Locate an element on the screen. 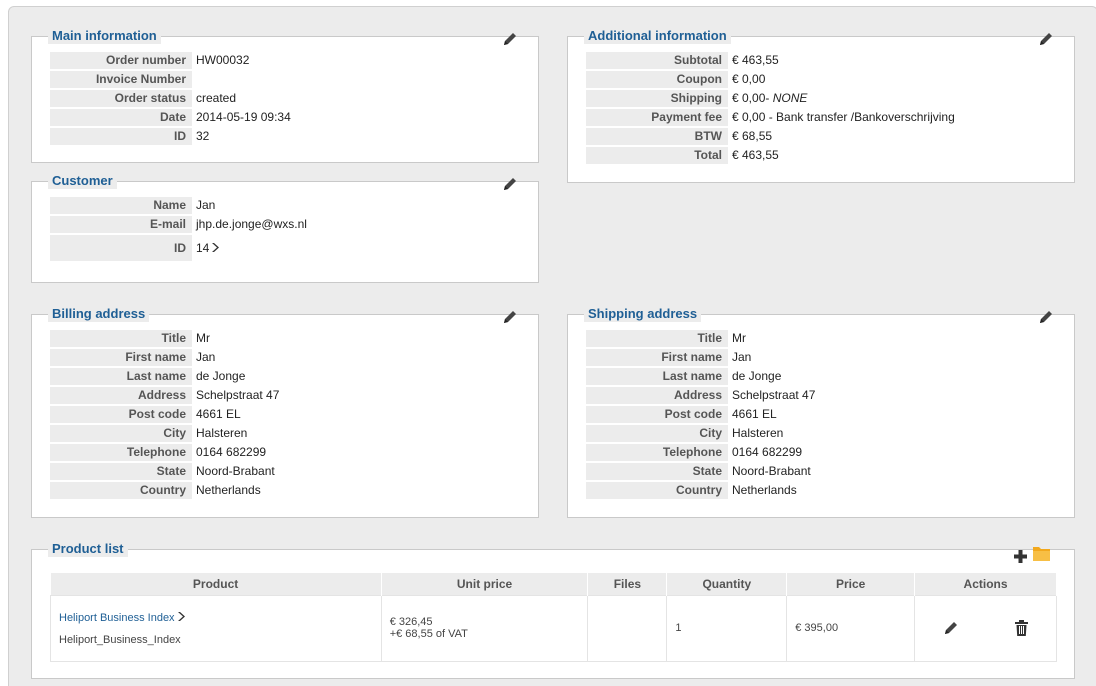 This screenshot has height=686, width=1096. quantity-cell: 1 is located at coordinates (727, 628).